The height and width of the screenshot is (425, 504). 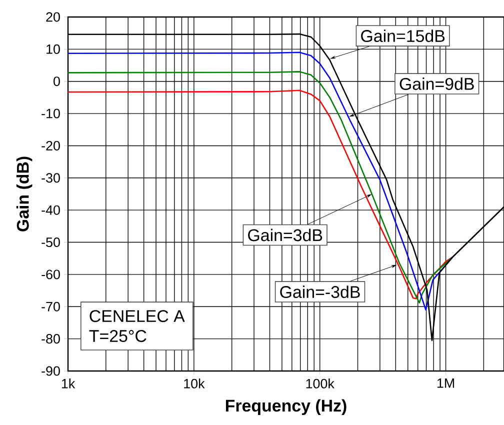 I want to click on x-tick-label: 1k, so click(x=69, y=383).